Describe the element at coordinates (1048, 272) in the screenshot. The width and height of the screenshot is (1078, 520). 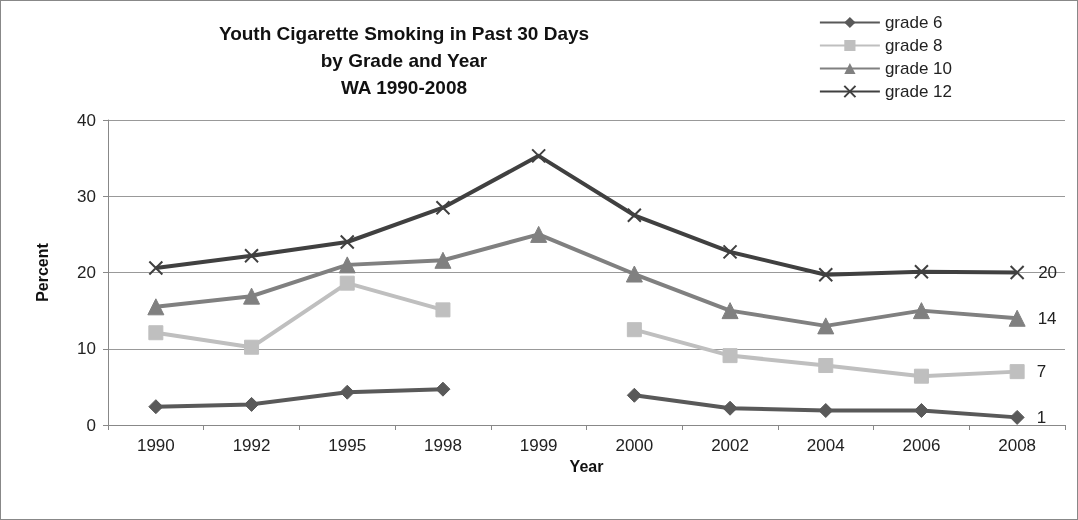
I see `data-label: 20` at that location.